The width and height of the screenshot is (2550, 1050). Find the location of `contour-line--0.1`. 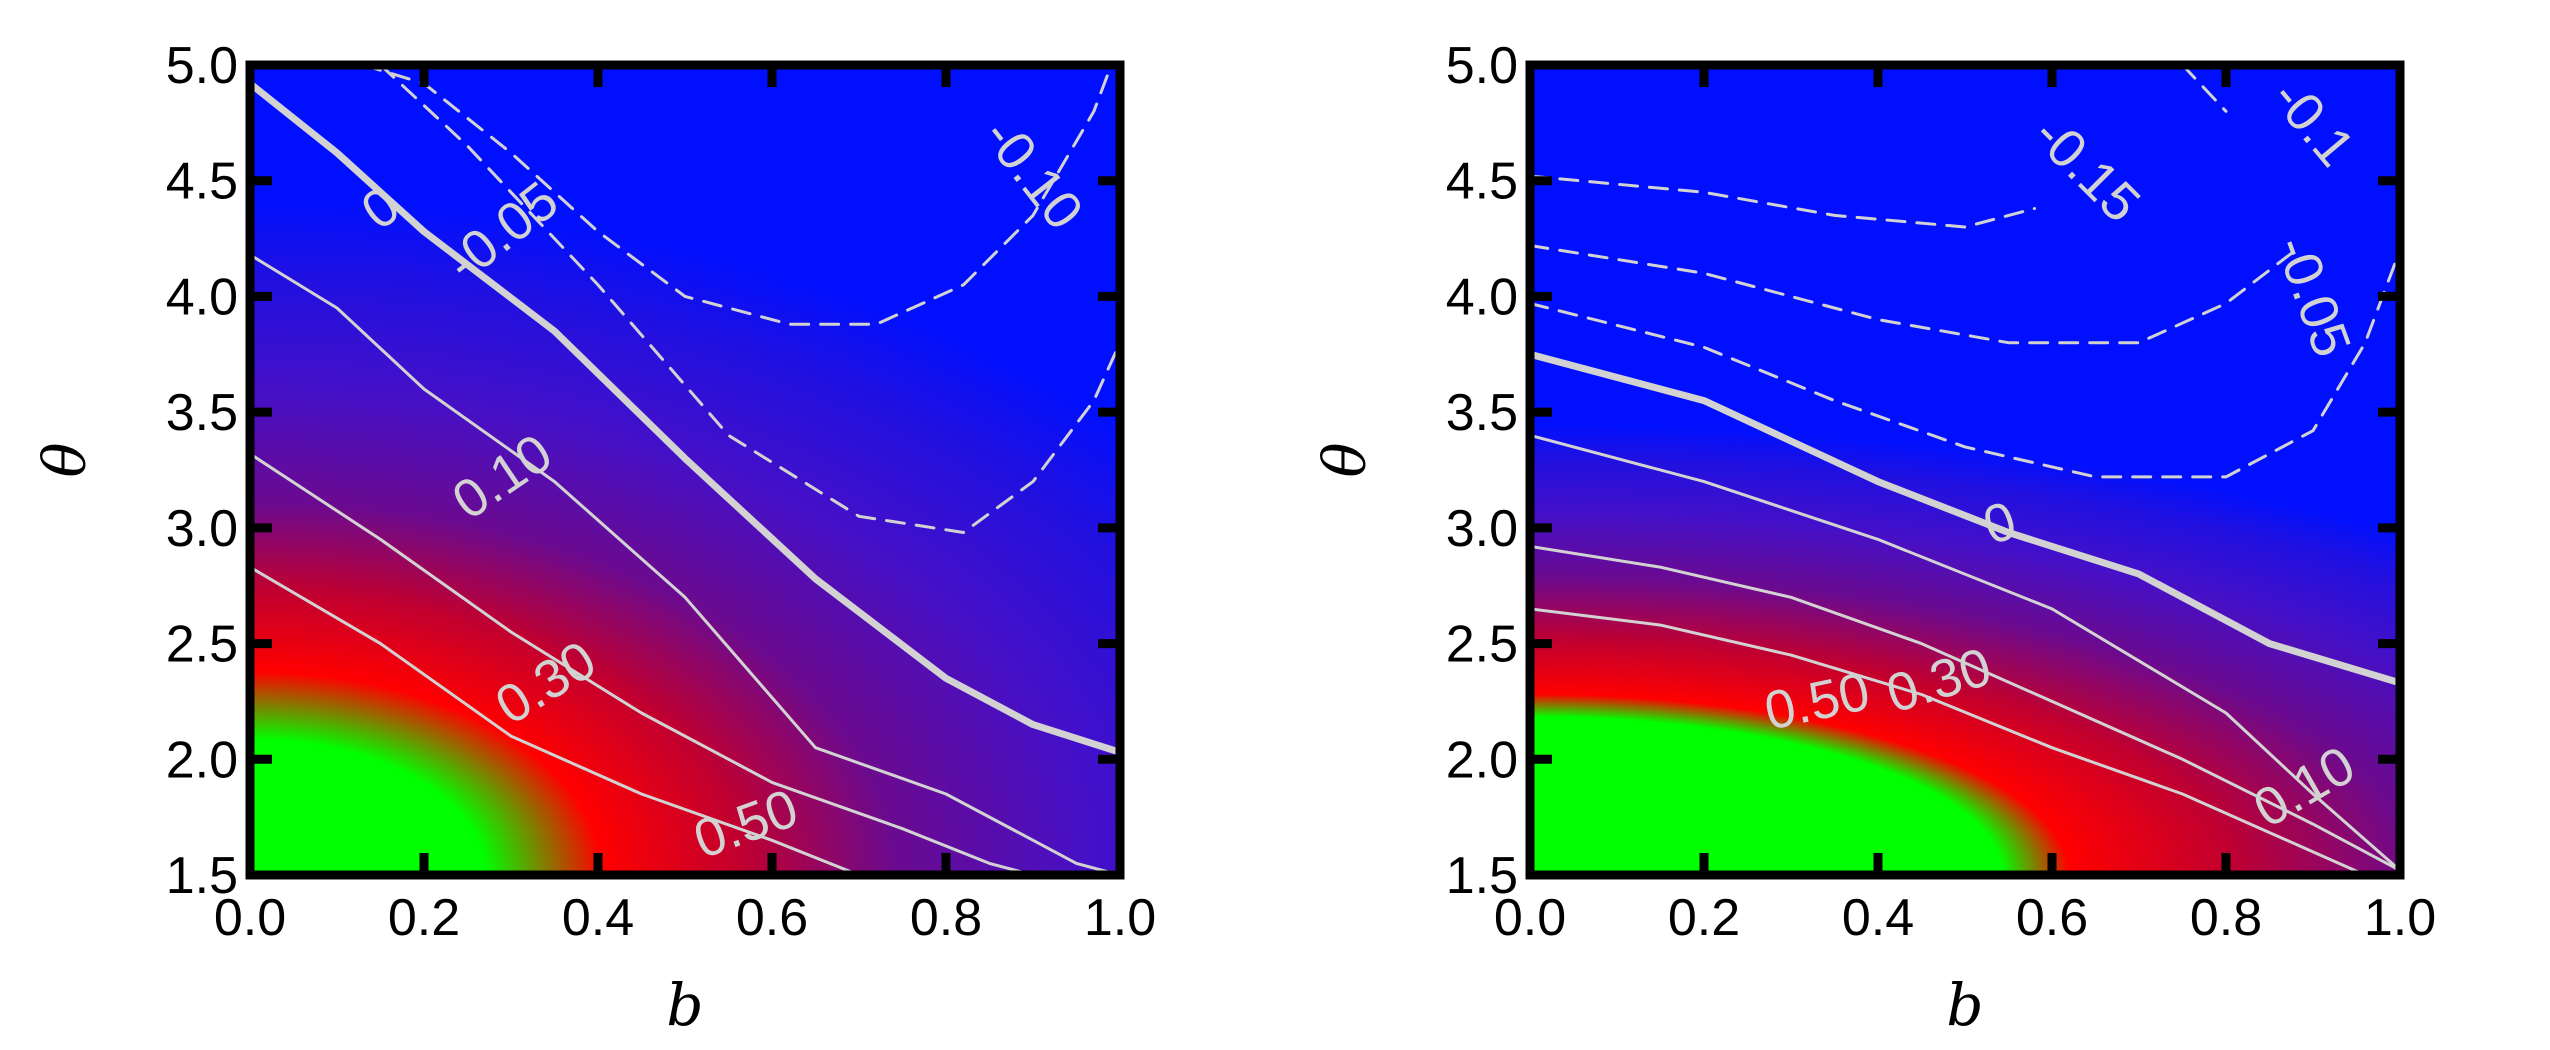

contour-line--0.1 is located at coordinates (2204, 89).